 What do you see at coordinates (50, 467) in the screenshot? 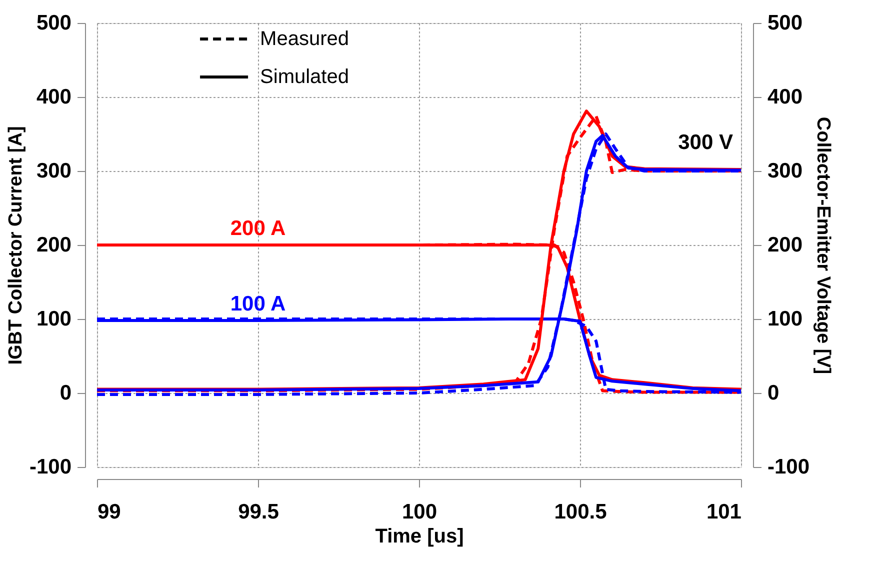
I see `y-tick-label: -100` at bounding box center [50, 467].